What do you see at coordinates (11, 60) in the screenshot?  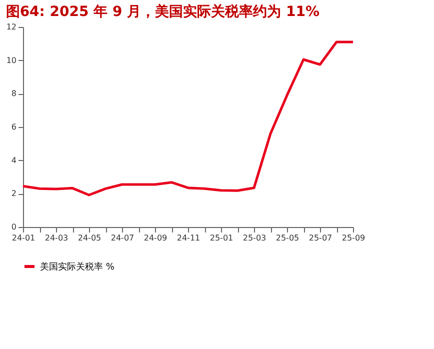 I see `y-tick-label: 10` at bounding box center [11, 60].